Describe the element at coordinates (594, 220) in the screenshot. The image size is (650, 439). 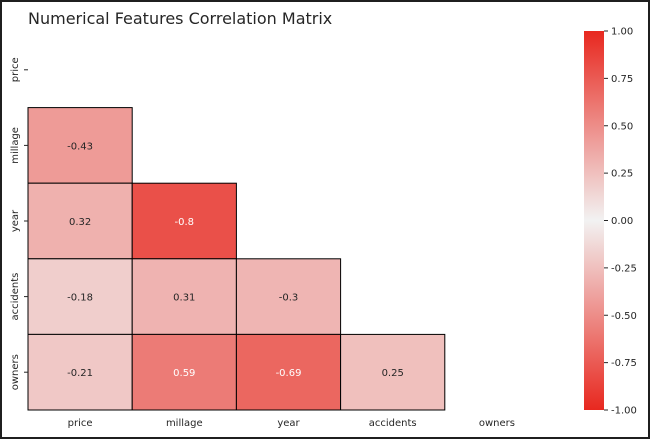
I see `colorbar-gradient` at that location.